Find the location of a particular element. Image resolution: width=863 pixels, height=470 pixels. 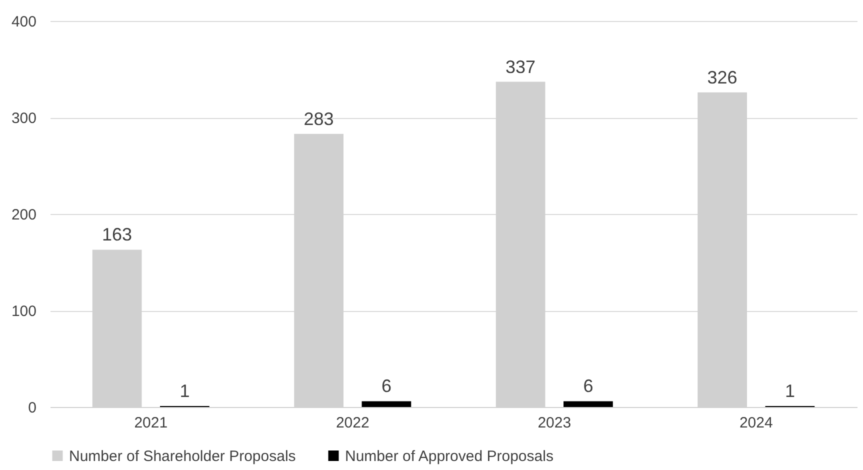

legend-label: Number of Shareholder Proposals is located at coordinates (182, 456).